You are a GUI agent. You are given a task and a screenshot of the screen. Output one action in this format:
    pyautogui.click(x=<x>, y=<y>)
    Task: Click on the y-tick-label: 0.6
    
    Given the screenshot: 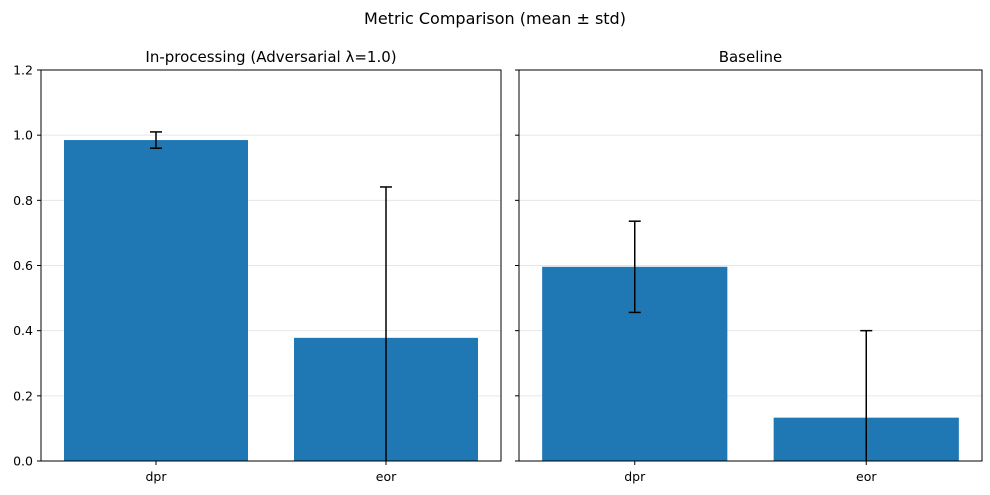 What is the action you would take?
    pyautogui.click(x=23, y=265)
    